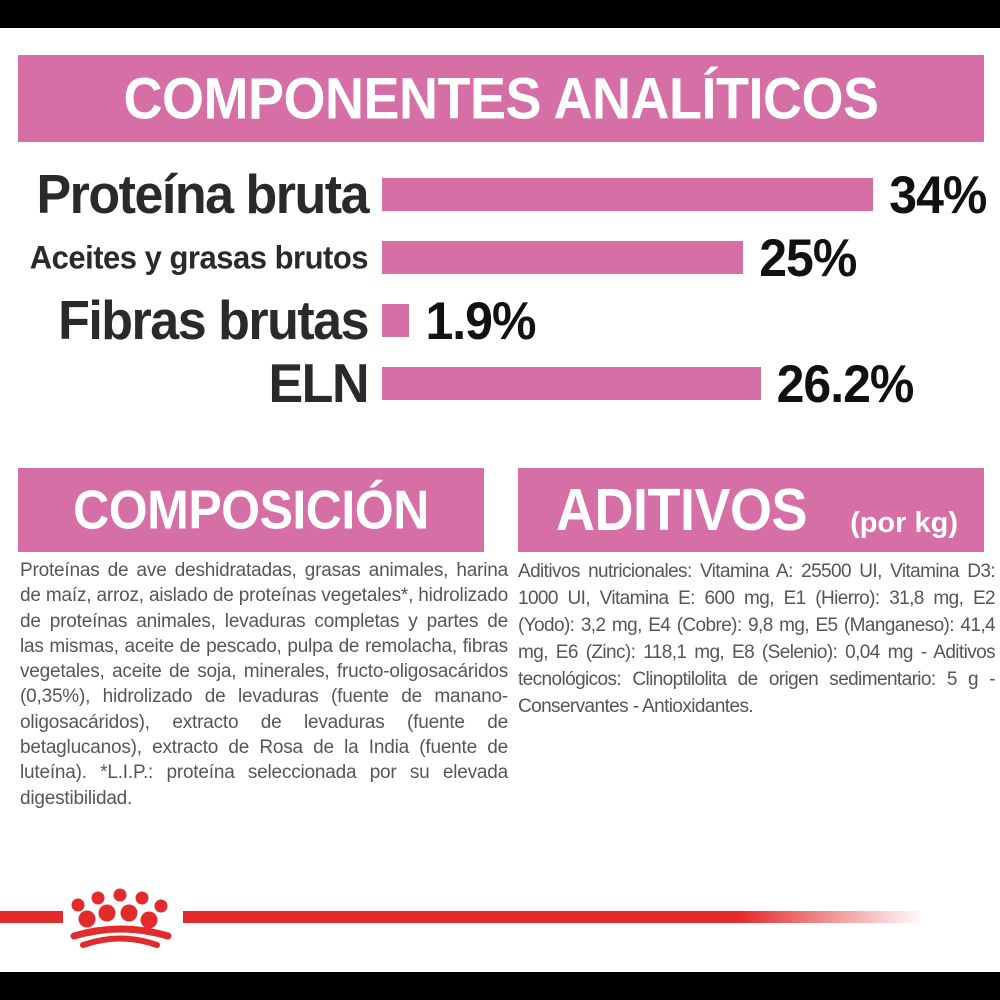 The image size is (1000, 1000). Describe the element at coordinates (938, 194) in the screenshot. I see `chart-bar-value: 34%` at that location.